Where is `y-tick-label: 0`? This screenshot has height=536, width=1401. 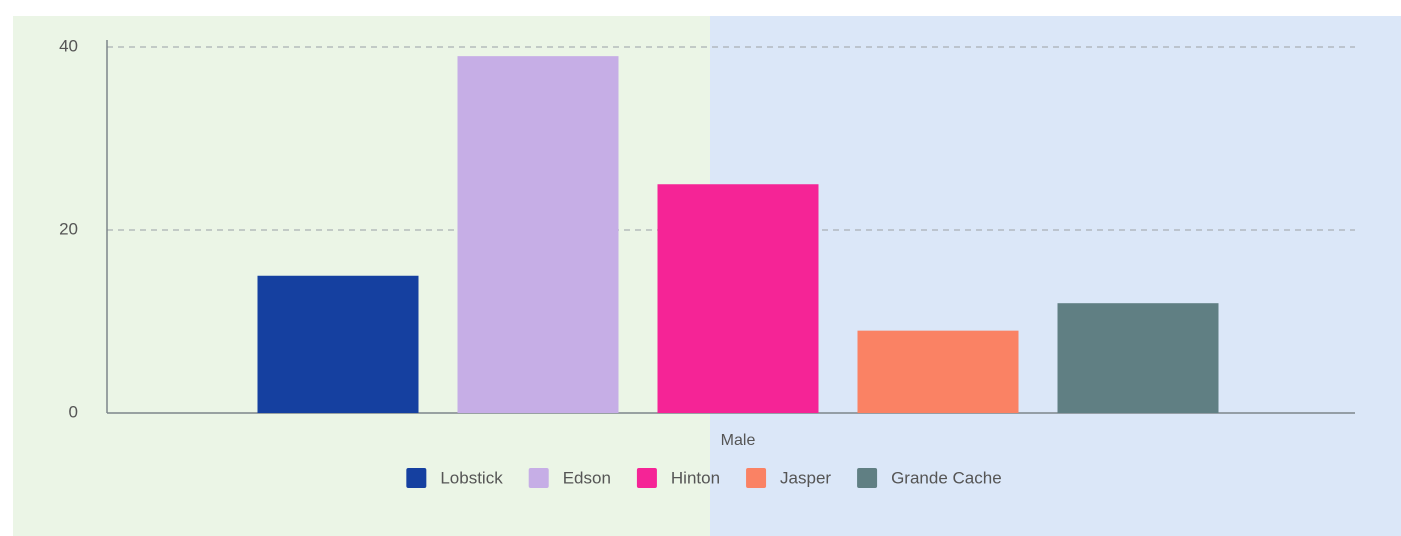 y-tick-label: 0 is located at coordinates (73, 411).